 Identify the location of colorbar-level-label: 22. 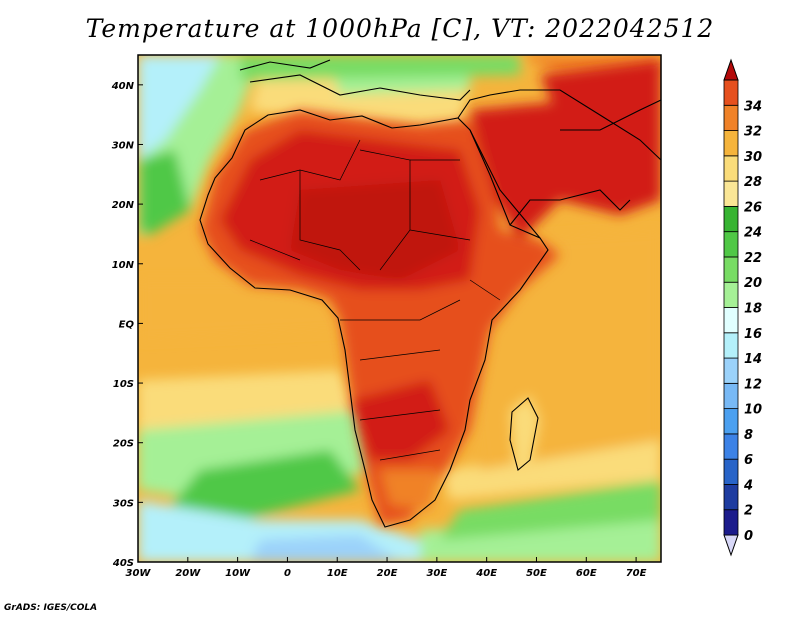
(753, 258).